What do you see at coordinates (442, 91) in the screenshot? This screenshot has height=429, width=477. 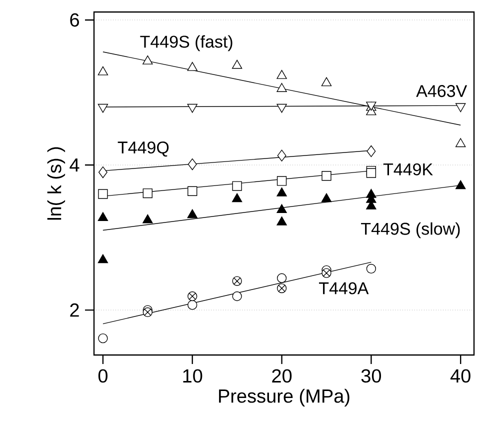 I see `series-label: A463V` at bounding box center [442, 91].